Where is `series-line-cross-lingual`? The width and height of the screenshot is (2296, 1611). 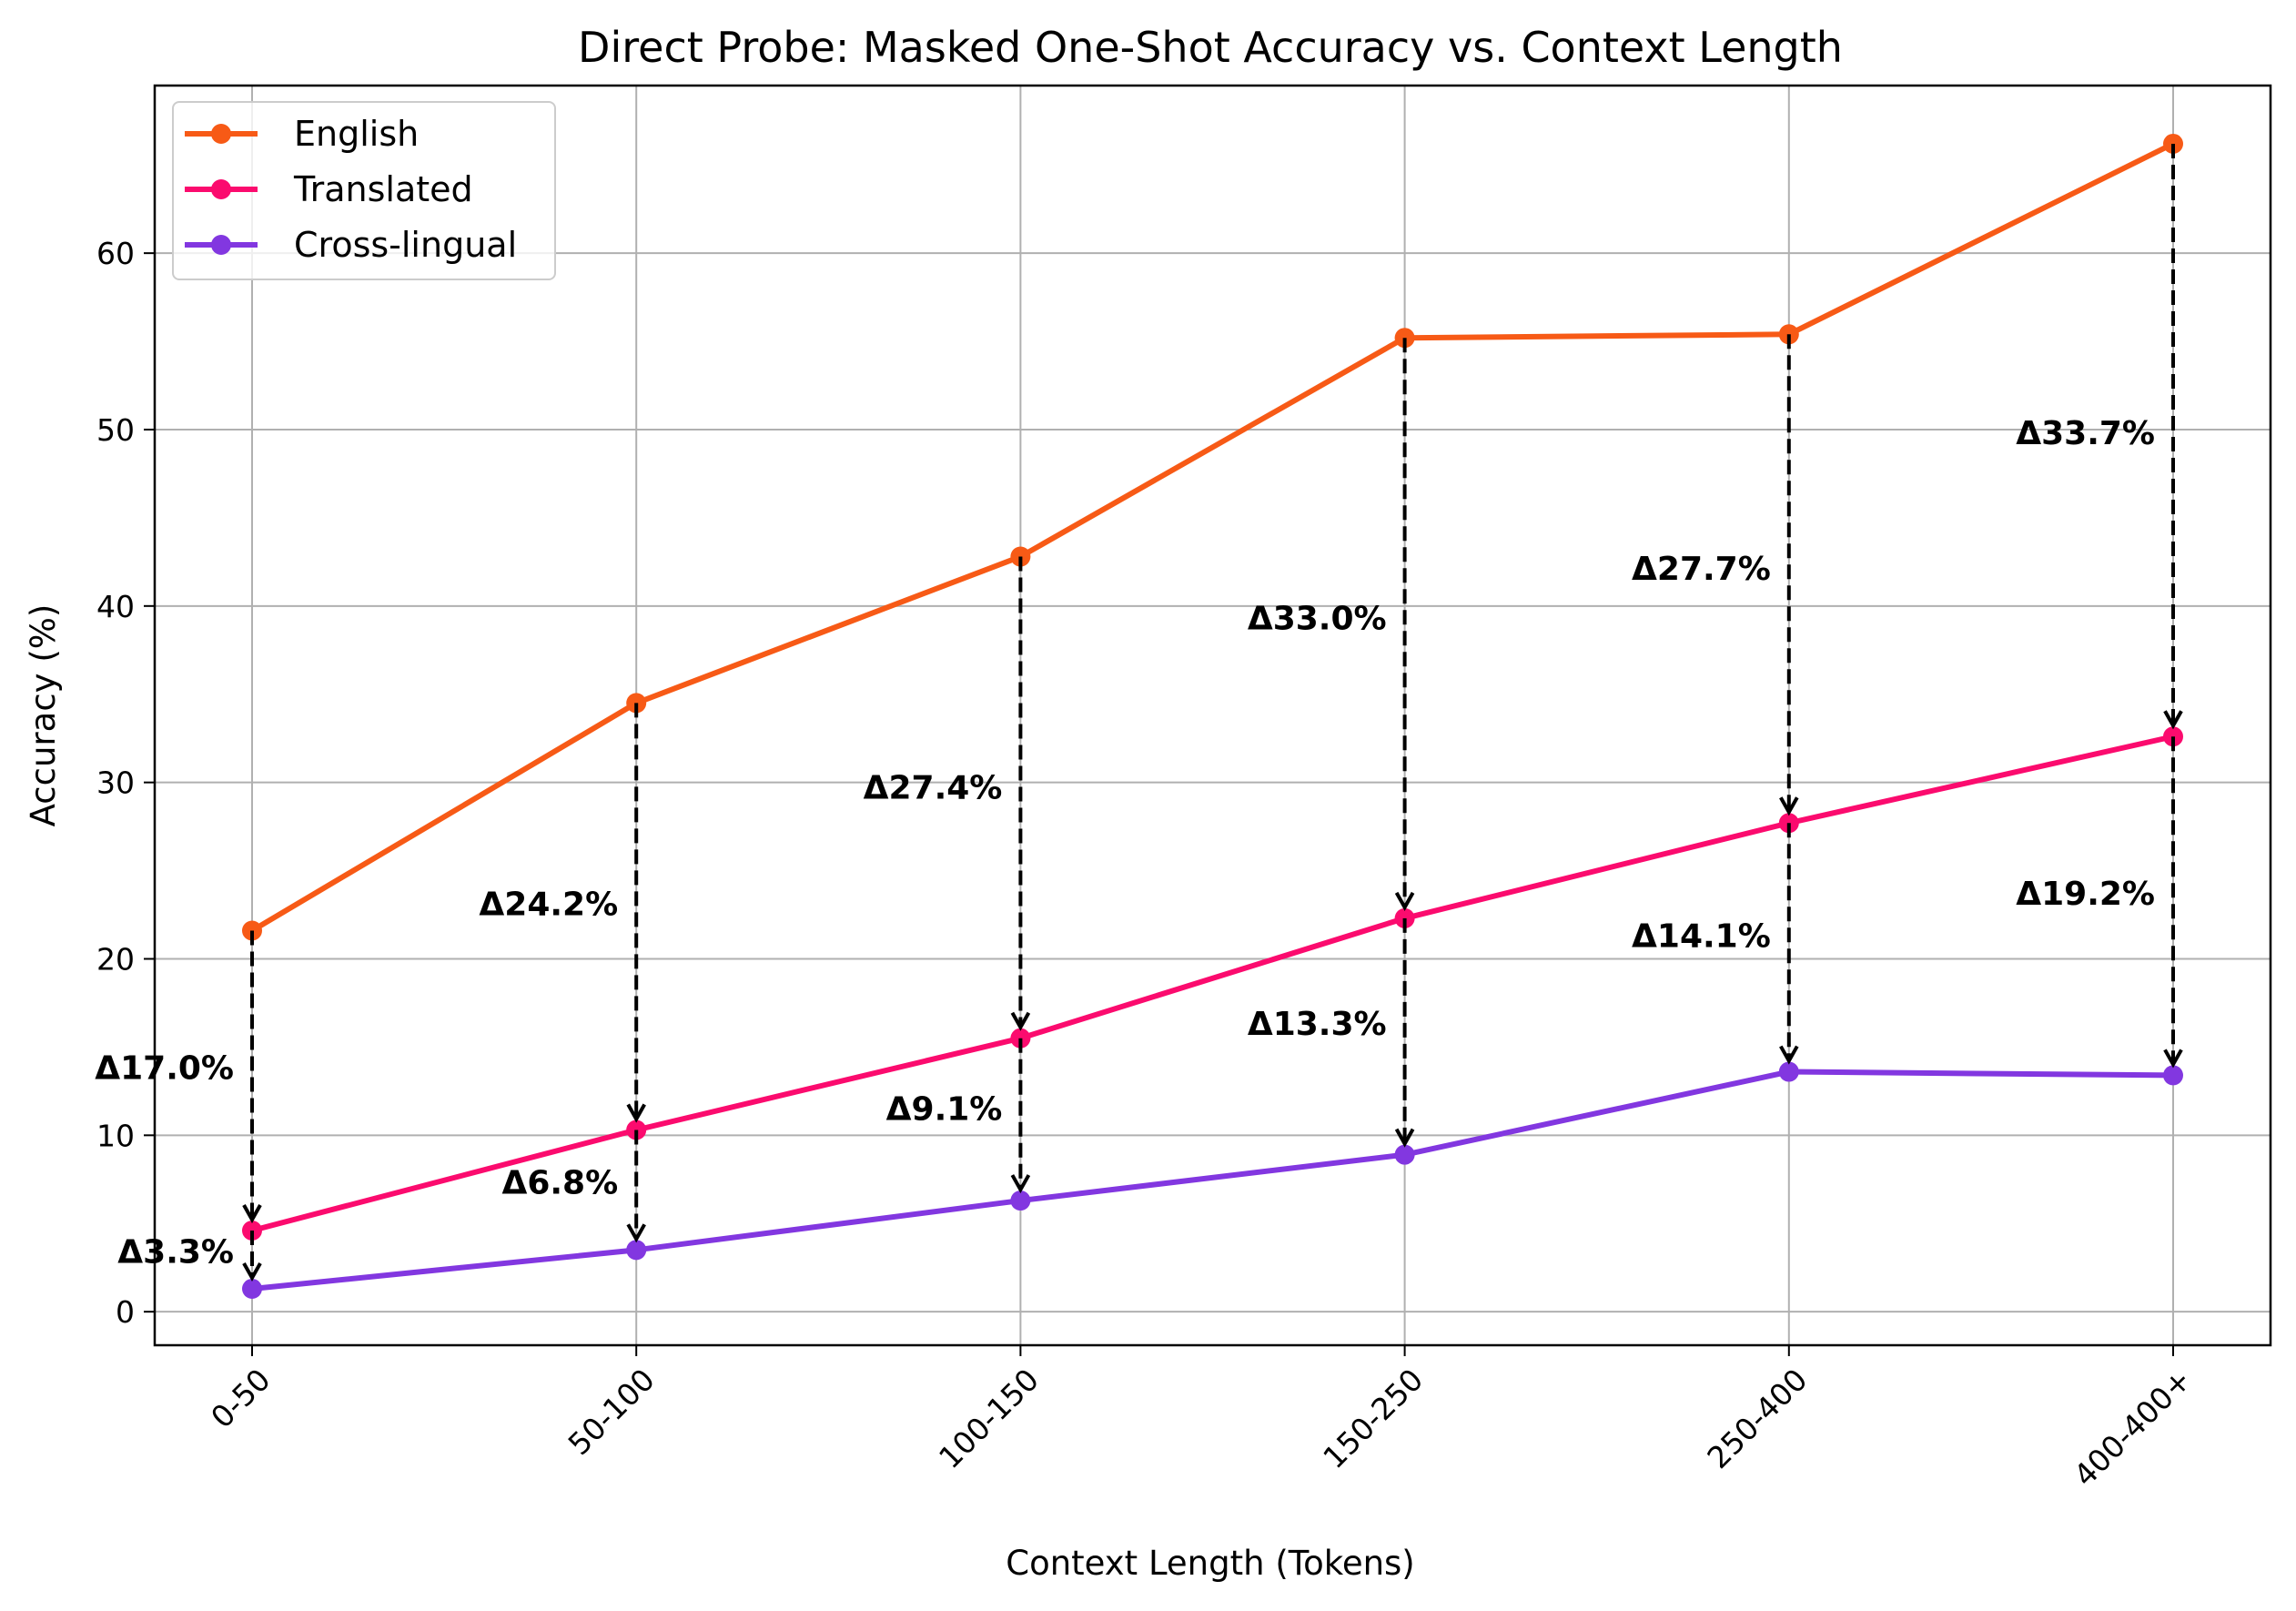
series-line-cross-lingual is located at coordinates (1212, 1180).